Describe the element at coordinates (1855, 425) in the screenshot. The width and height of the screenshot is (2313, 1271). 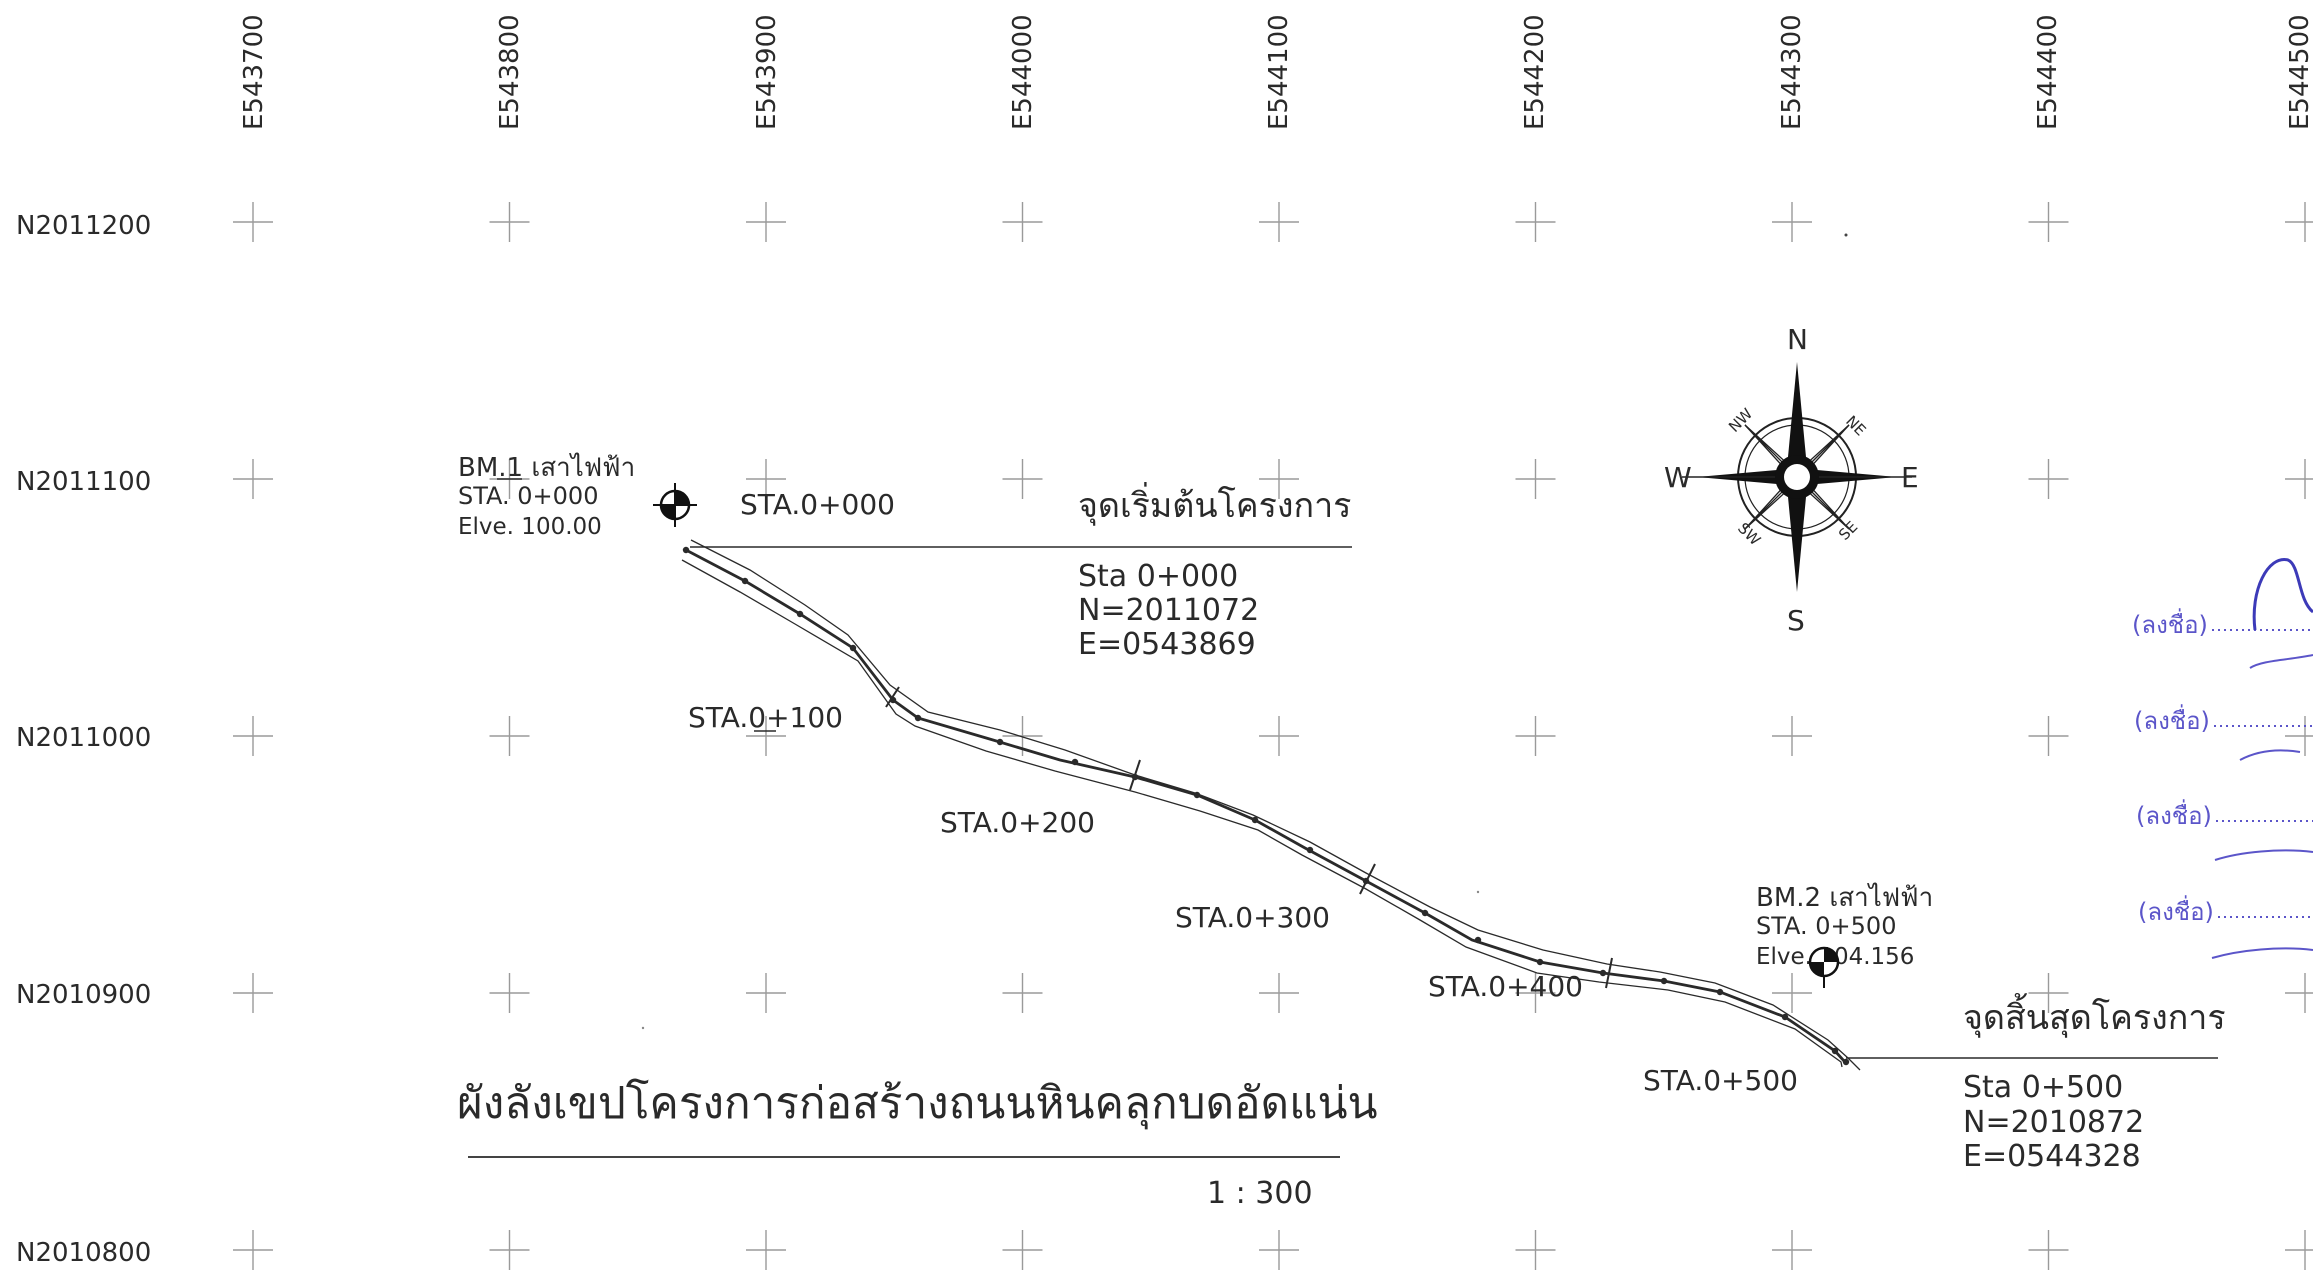
I see `compass-ne: NE` at that location.